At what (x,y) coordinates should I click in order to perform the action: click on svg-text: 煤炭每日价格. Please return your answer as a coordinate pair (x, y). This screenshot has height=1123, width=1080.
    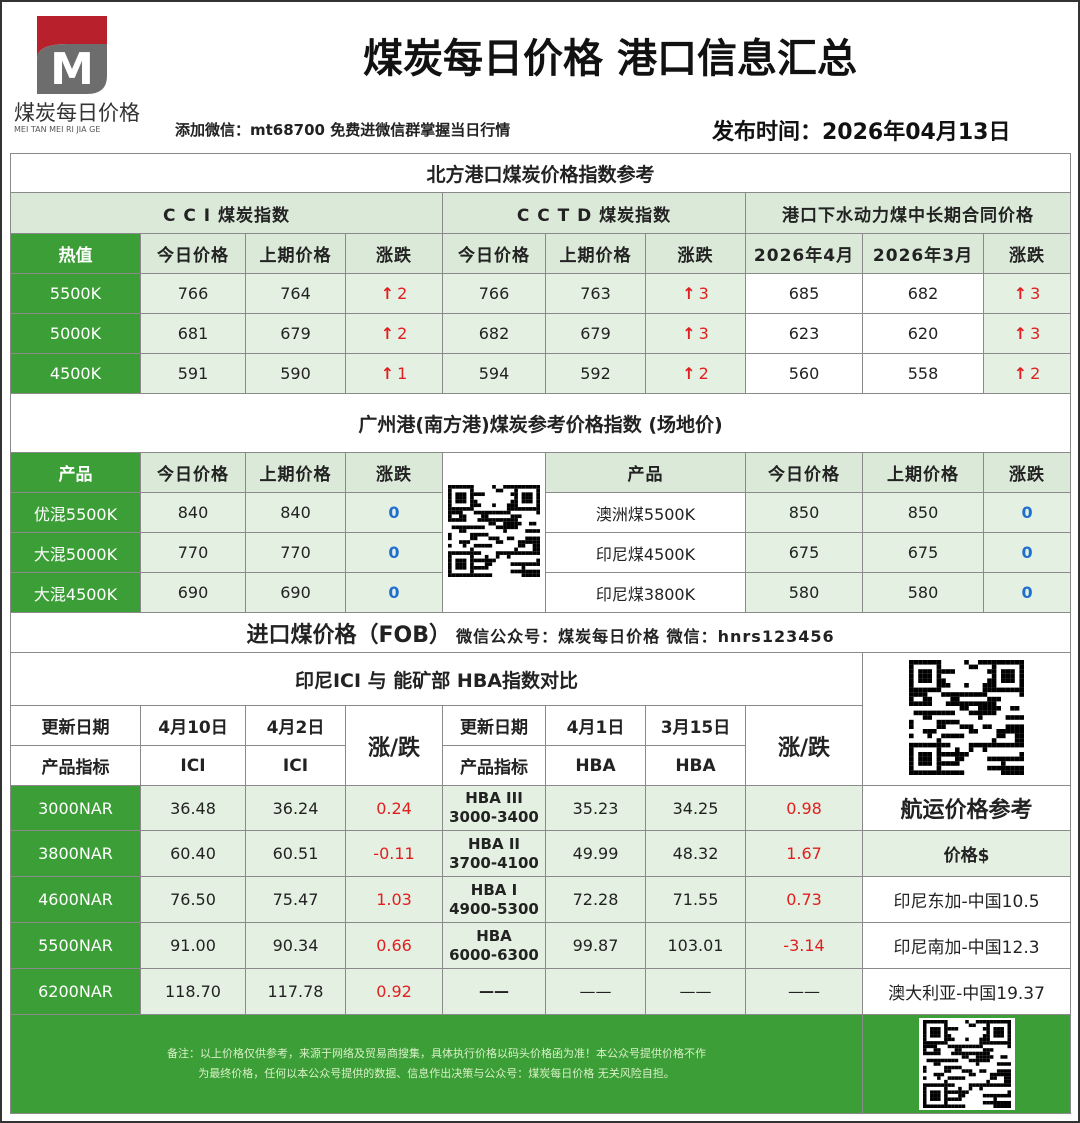
    Looking at the image, I should click on (77, 113).